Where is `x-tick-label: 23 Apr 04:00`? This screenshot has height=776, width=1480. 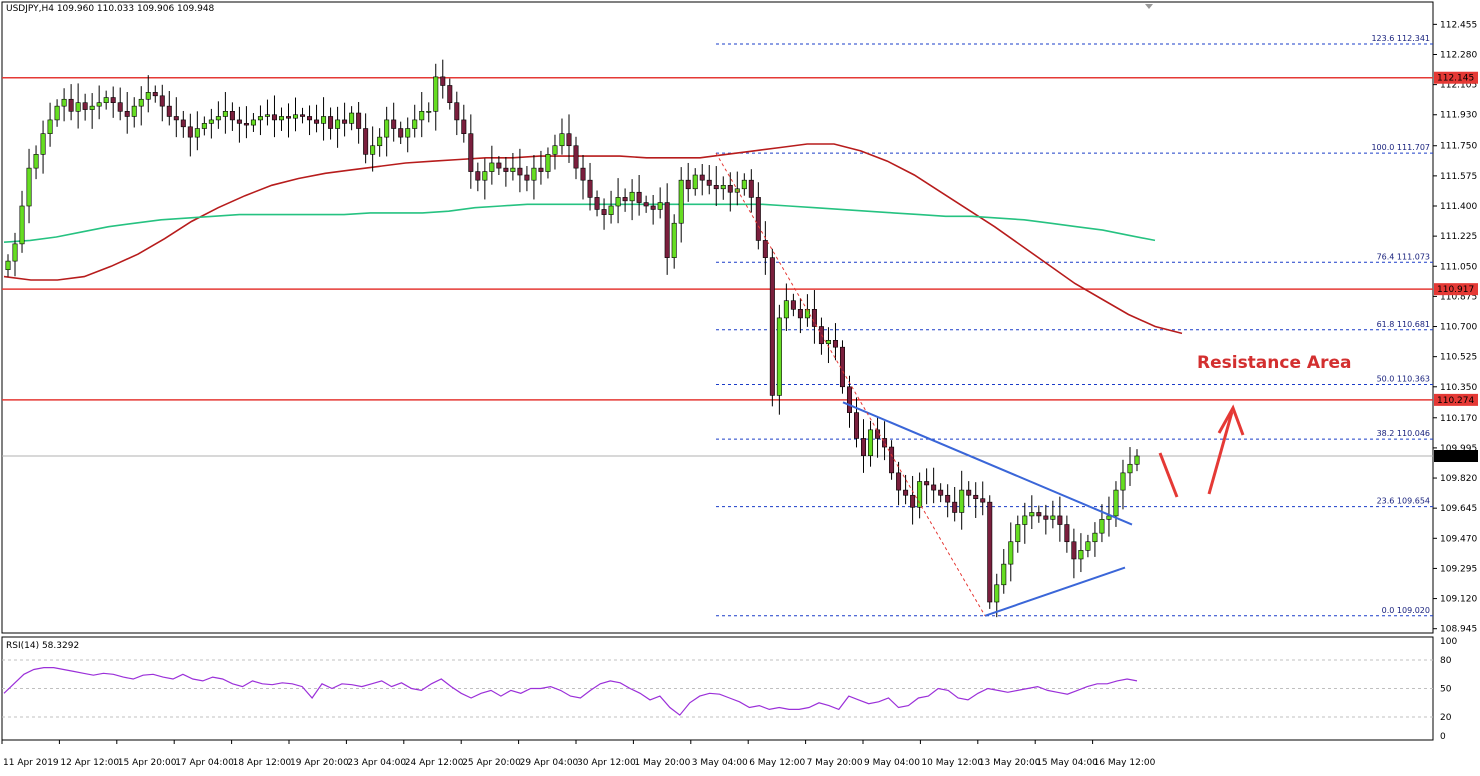 x-tick-label: 23 Apr 04:00 is located at coordinates (376, 763).